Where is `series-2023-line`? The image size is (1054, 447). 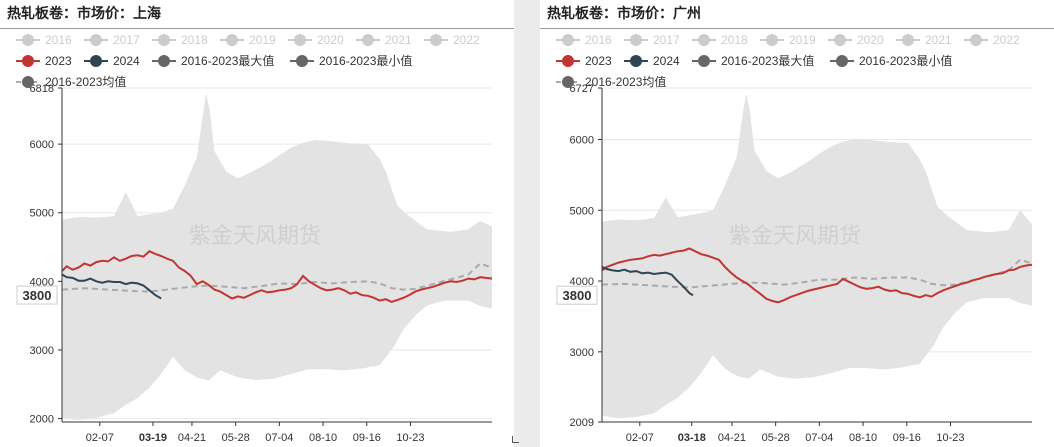 series-2023-line is located at coordinates (277, 276).